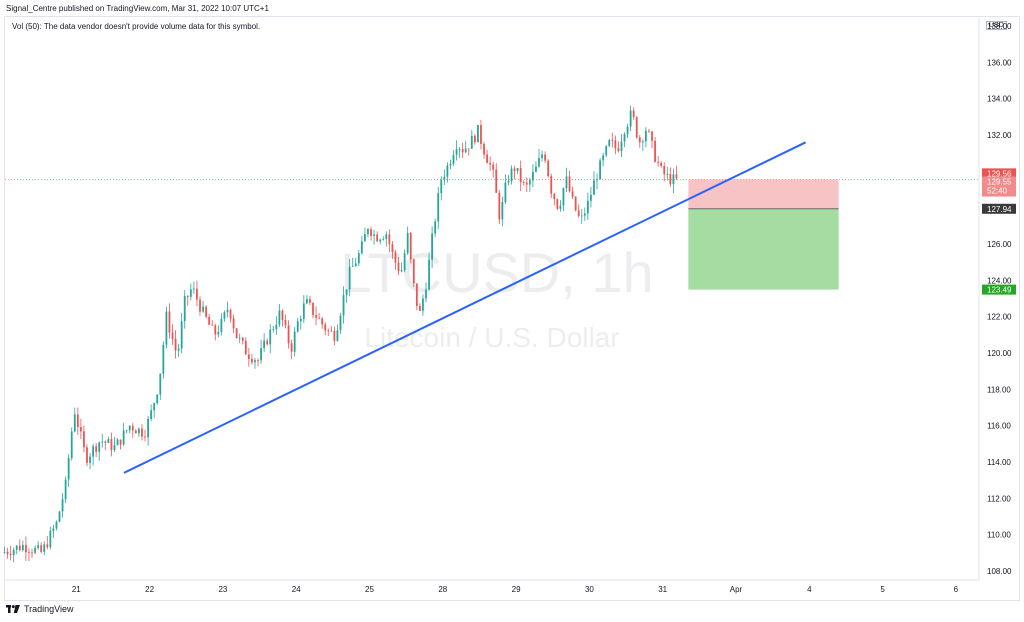 The width and height of the screenshot is (1024, 622). Describe the element at coordinates (763, 249) in the screenshot. I see `take-profit-zone` at that location.